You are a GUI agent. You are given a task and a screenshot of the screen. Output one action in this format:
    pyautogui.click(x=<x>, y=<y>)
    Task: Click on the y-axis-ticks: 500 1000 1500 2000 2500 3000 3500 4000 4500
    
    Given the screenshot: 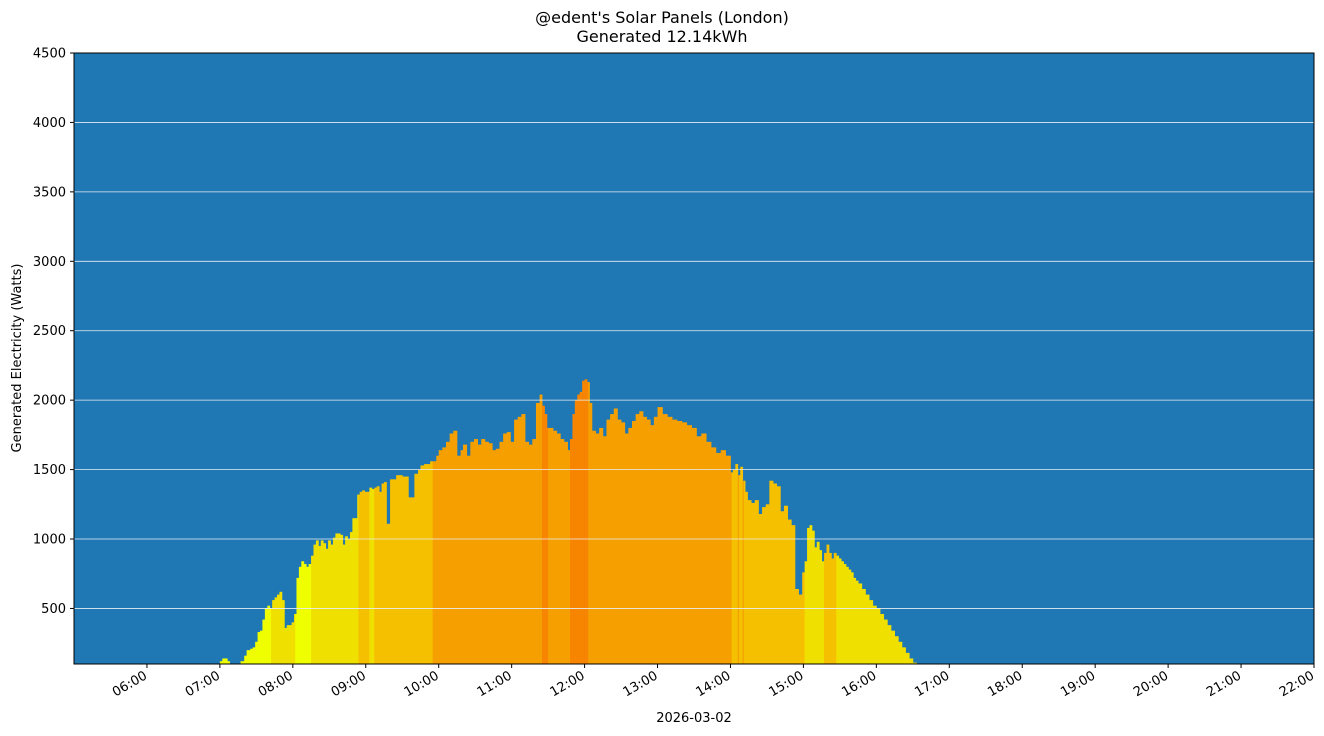 What is the action you would take?
    pyautogui.click(x=53, y=332)
    